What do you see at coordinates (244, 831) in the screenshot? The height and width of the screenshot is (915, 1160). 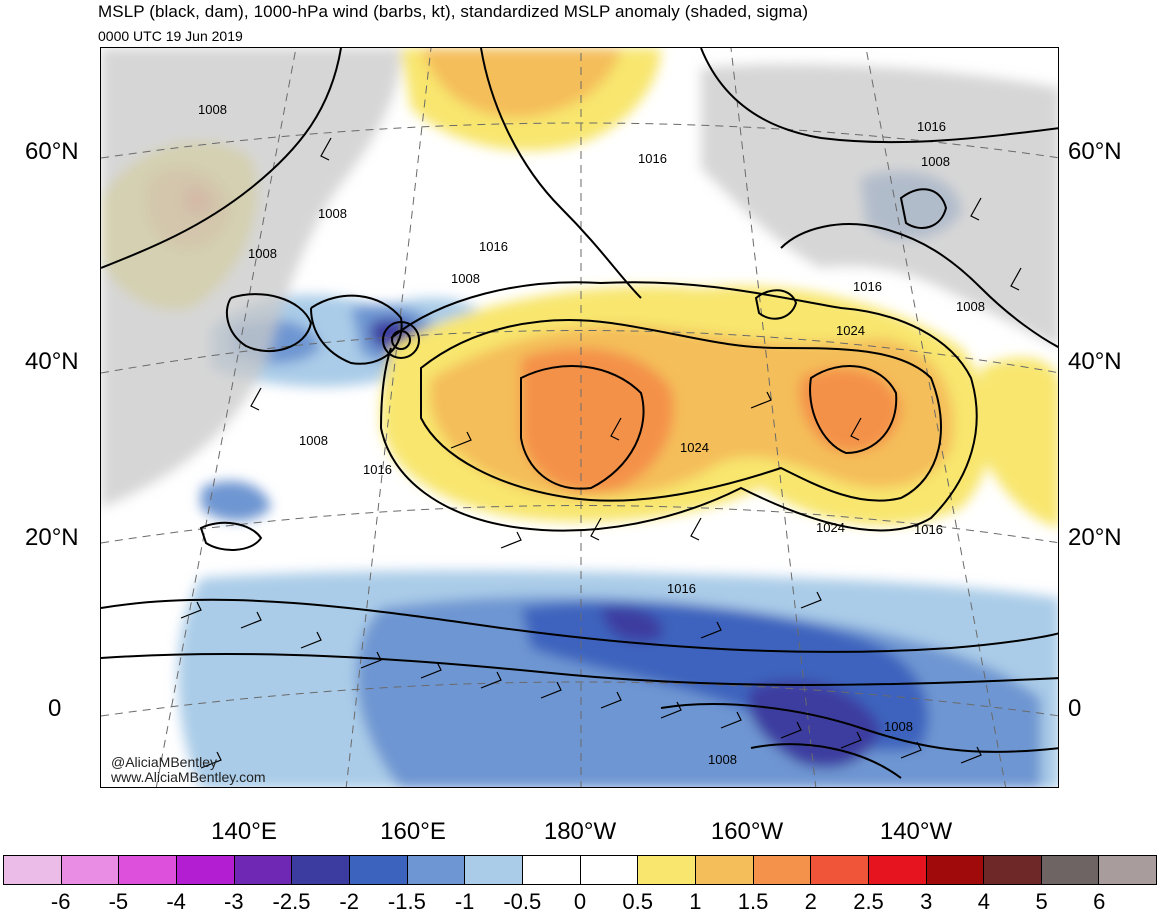 I see `lon-label-140e: 140°E` at bounding box center [244, 831].